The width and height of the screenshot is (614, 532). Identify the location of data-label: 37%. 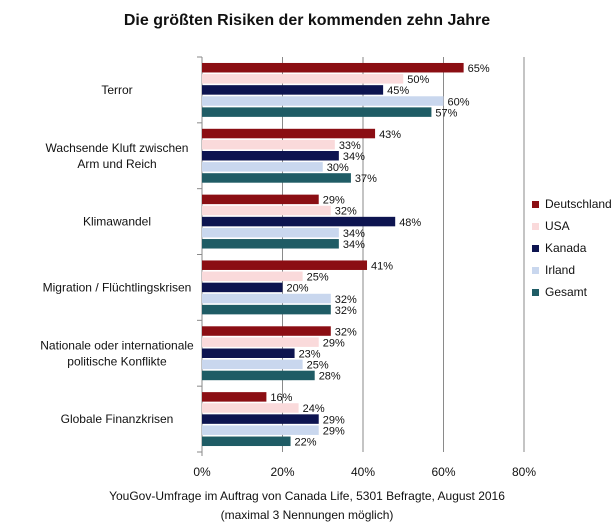
(366, 179).